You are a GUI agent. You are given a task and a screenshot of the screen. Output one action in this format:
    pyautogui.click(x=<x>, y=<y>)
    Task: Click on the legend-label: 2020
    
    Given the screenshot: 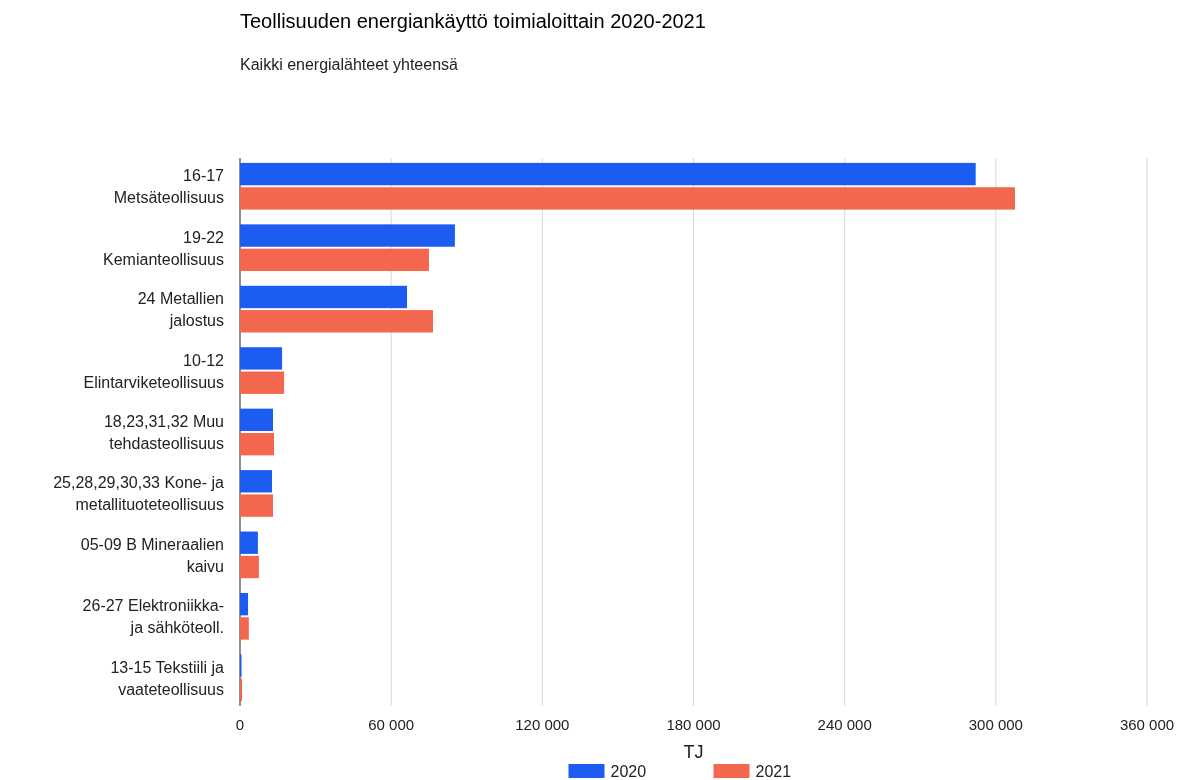 What is the action you would take?
    pyautogui.click(x=628, y=771)
    